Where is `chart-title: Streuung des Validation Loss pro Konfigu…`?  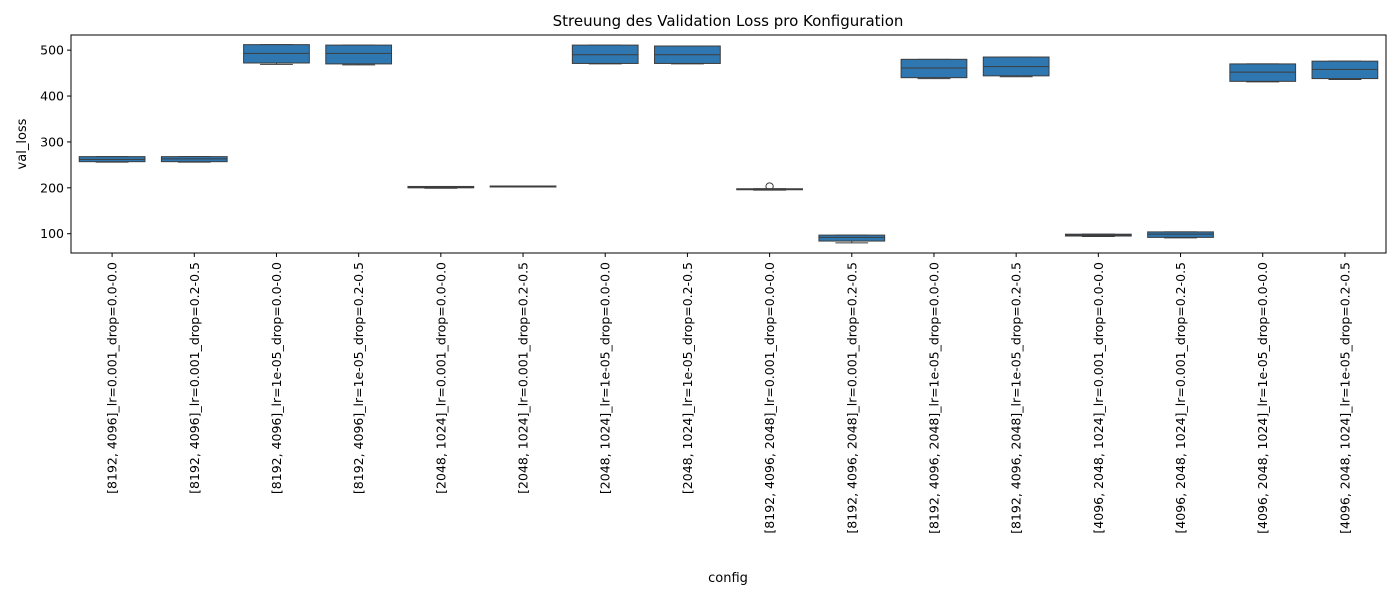 chart-title: Streuung des Validation Loss pro Konfigu… is located at coordinates (728, 21).